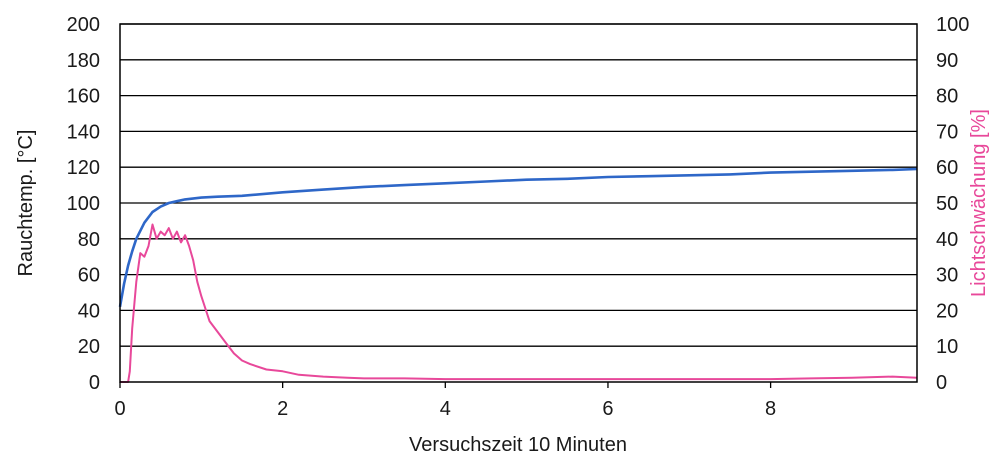 This screenshot has height=463, width=1004. Describe the element at coordinates (94, 383) in the screenshot. I see `y-left-tick-label: 0` at that location.